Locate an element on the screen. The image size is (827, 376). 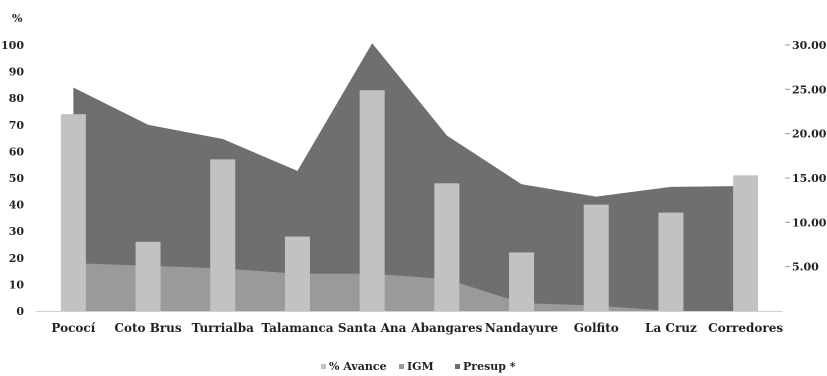
right-tick-label: 25.00 is located at coordinates (809, 89).